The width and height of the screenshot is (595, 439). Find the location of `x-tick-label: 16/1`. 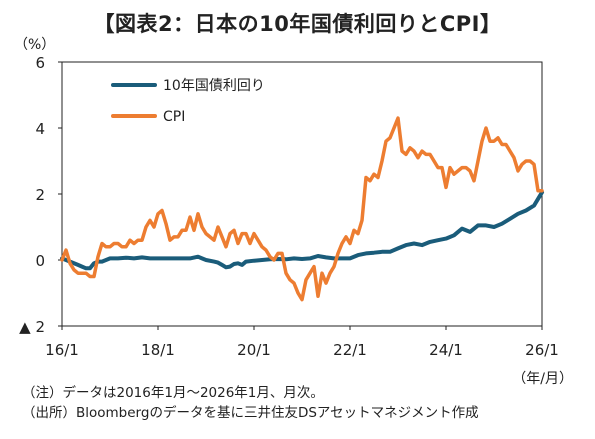

x-tick-label: 16/1 is located at coordinates (62, 350).